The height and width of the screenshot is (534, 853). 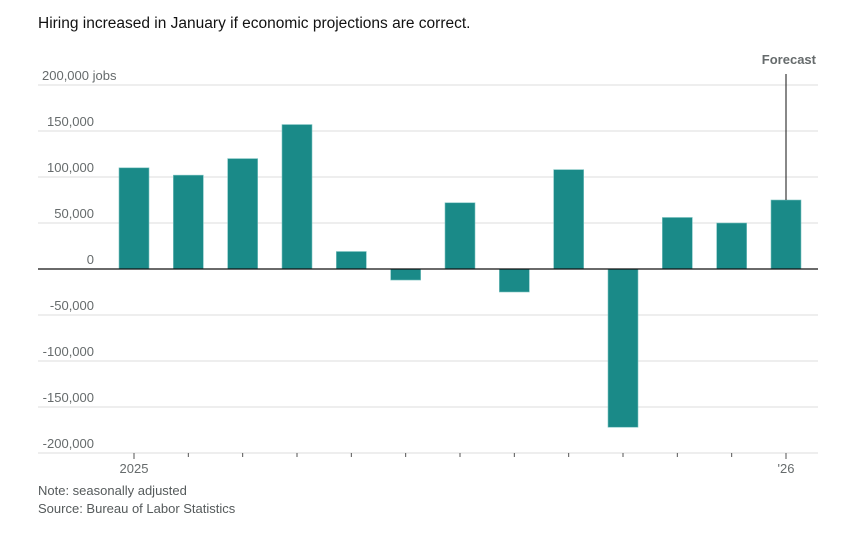 What do you see at coordinates (786, 468) in the screenshot?
I see `x-tick-label: '26` at bounding box center [786, 468].